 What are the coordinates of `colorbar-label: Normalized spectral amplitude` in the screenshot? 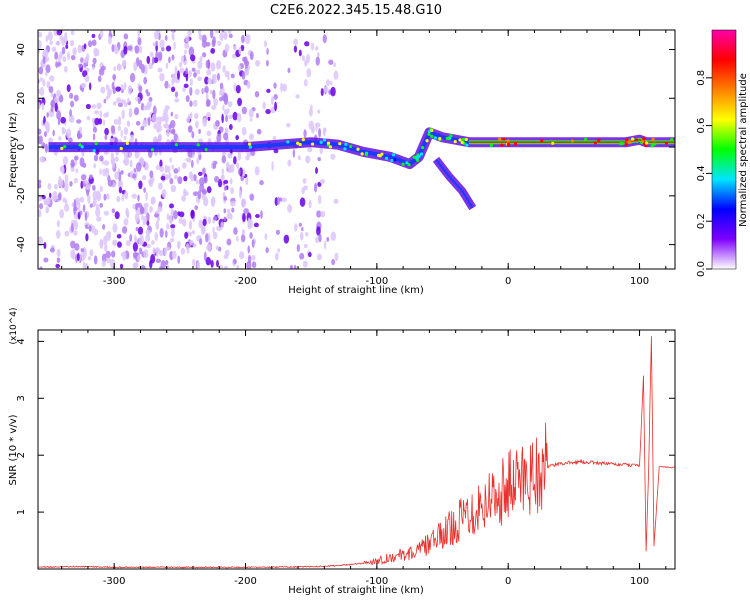 It's located at (743, 150).